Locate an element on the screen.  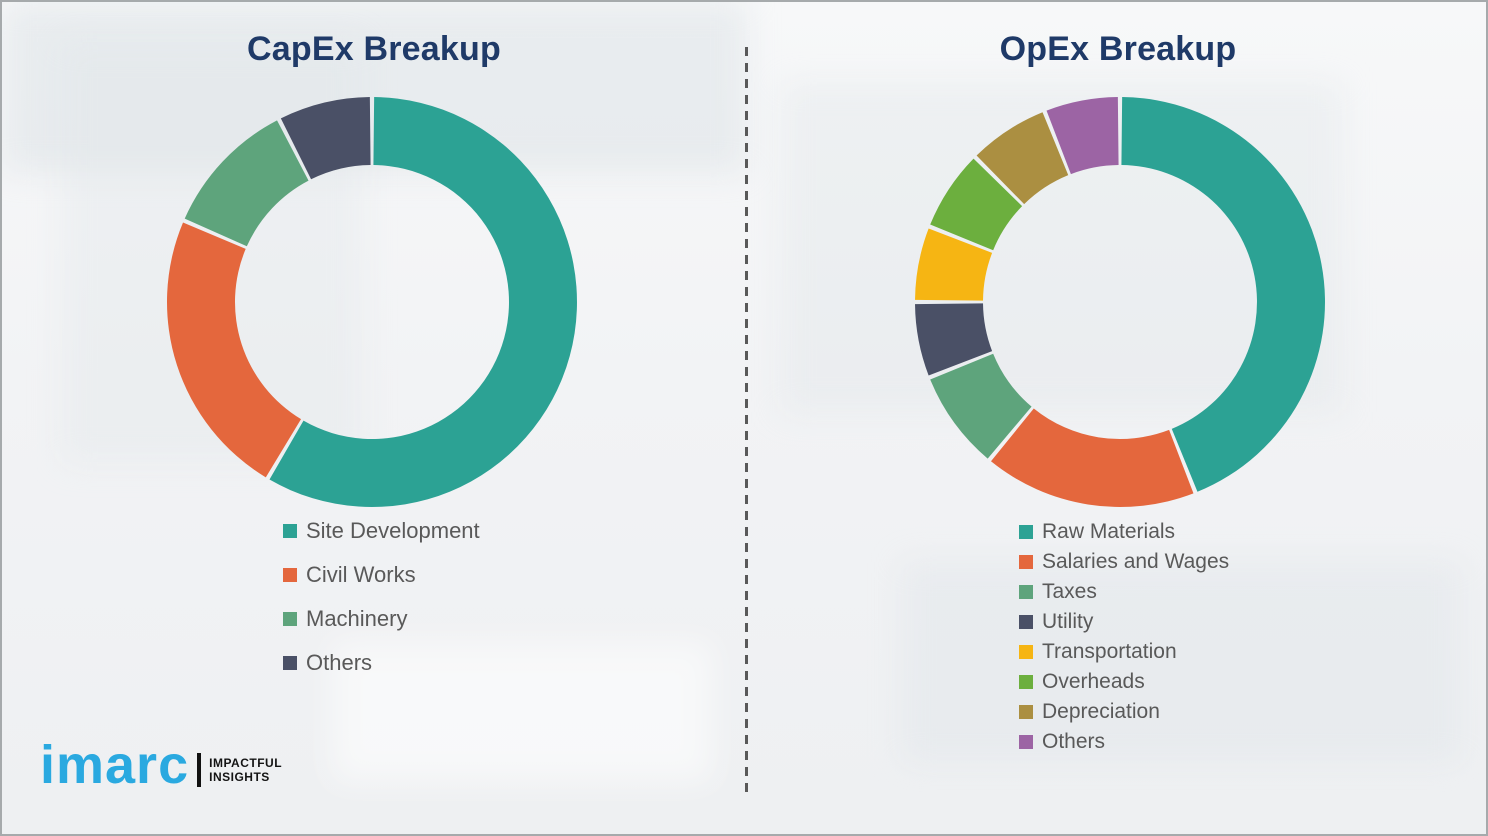
legend-swatch-depreciation is located at coordinates (1026, 712).